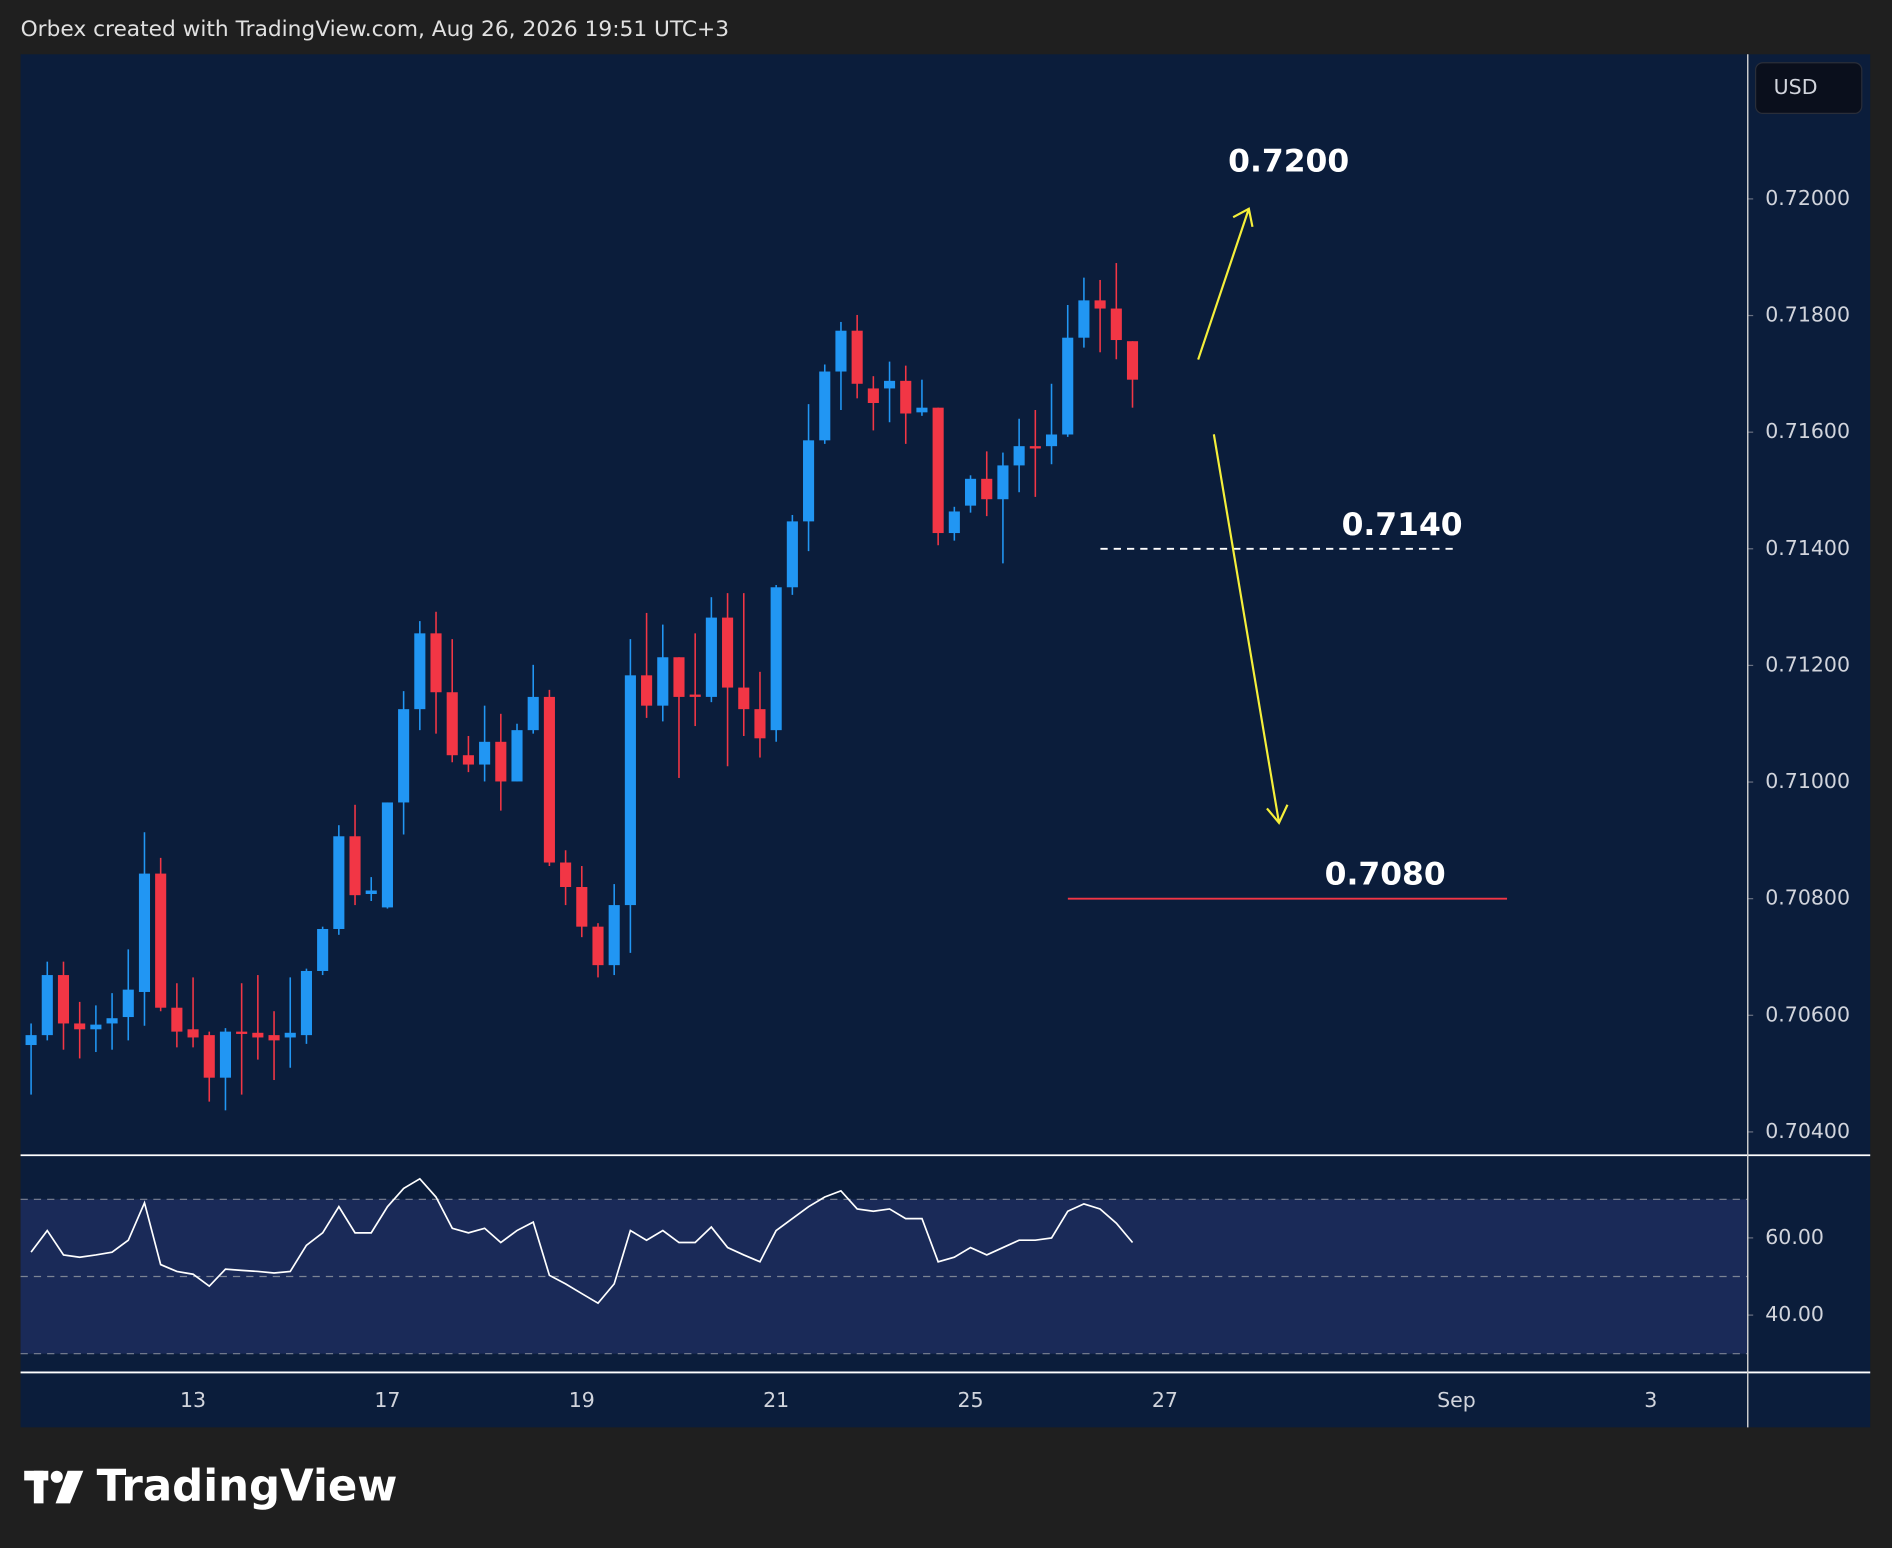  What do you see at coordinates (1288, 162) in the screenshot?
I see `target-label: 0.7200` at bounding box center [1288, 162].